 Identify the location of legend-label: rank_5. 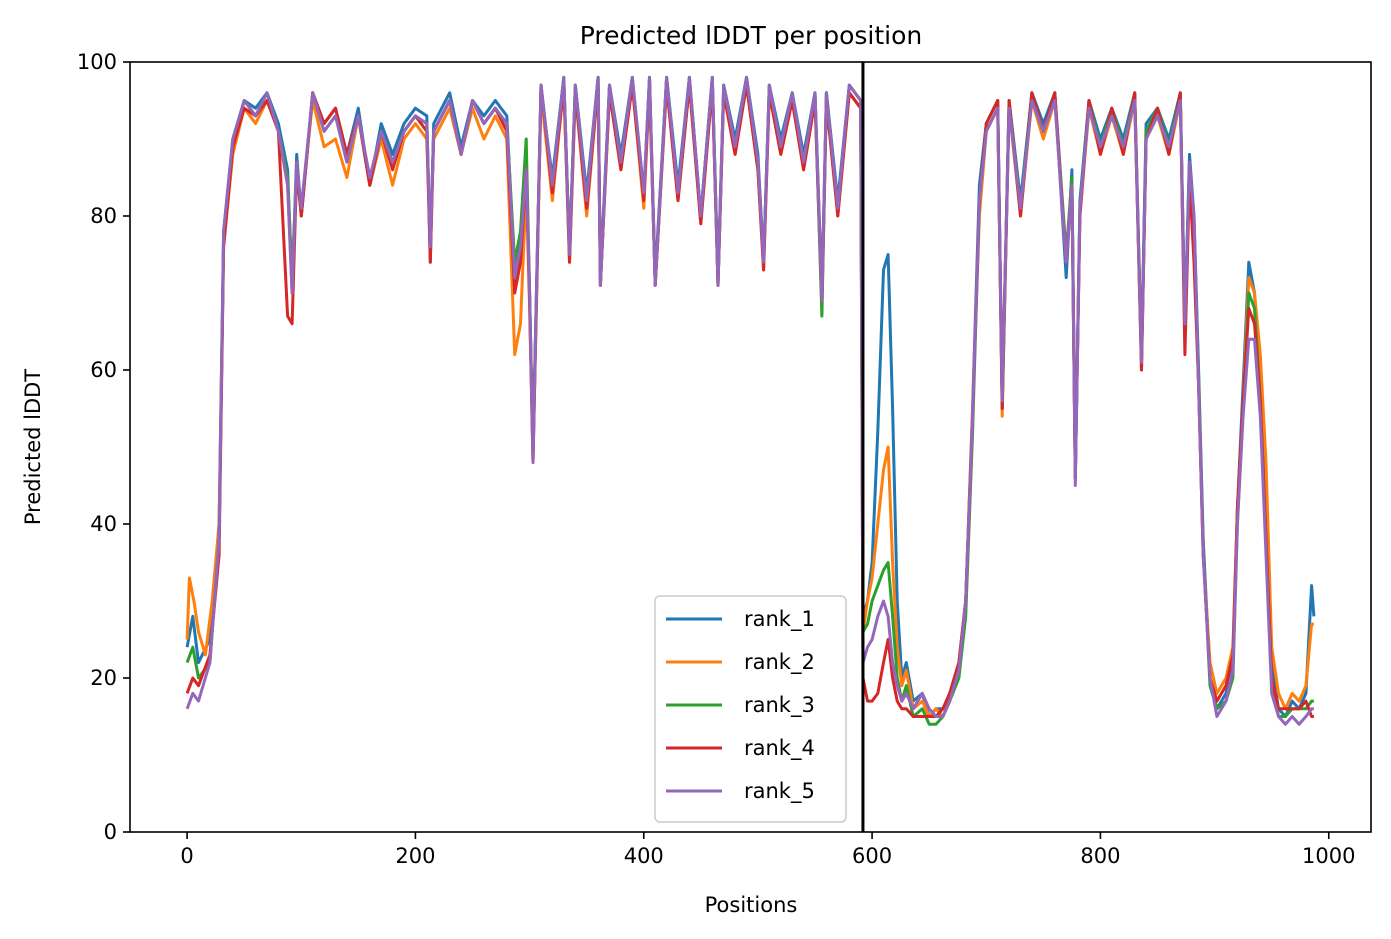
(779, 791).